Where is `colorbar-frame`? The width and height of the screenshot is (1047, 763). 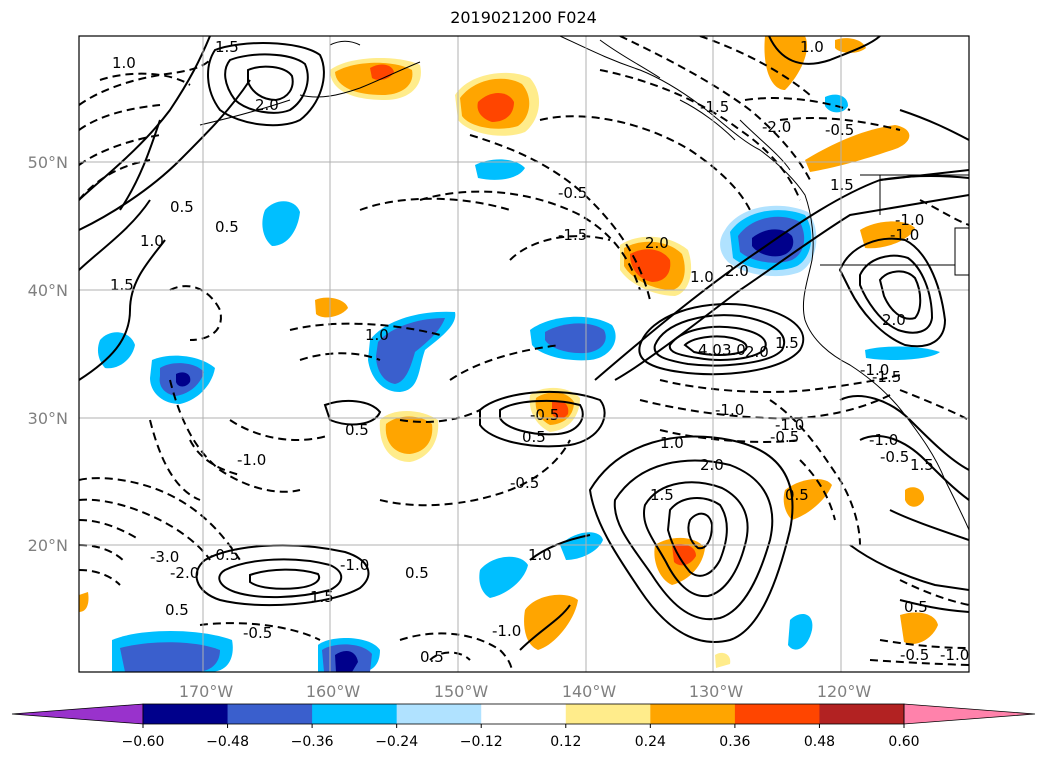
colorbar-frame is located at coordinates (523, 714).